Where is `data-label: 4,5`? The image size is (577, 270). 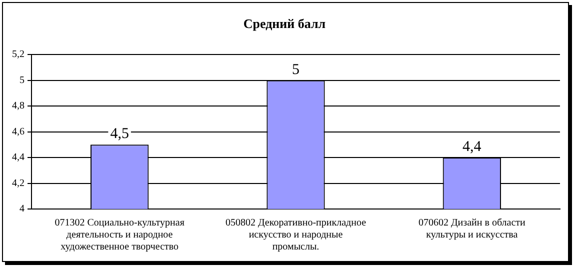
data-label: 4,5 is located at coordinates (119, 134).